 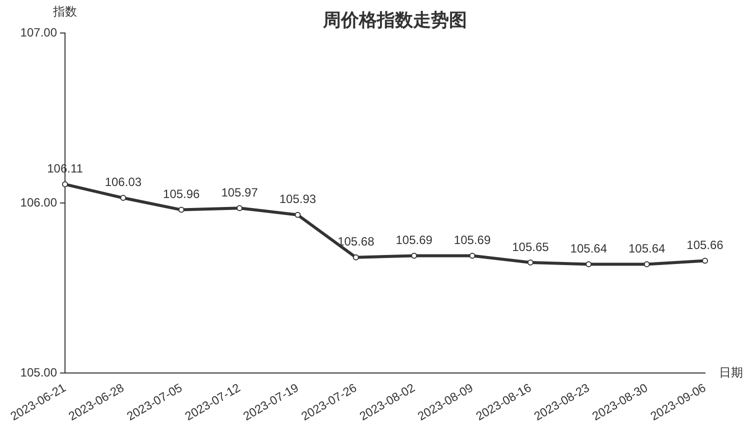 What do you see at coordinates (64, 11) in the screenshot?
I see `y-axis-title: 指数` at bounding box center [64, 11].